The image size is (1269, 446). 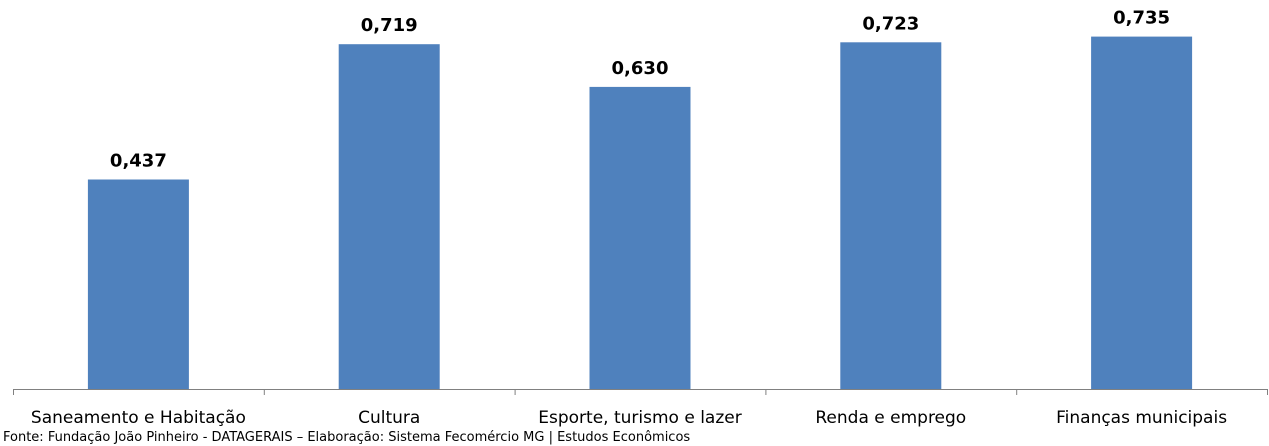 I want to click on category-label-1: Saneamento e Habitação, so click(x=138, y=418).